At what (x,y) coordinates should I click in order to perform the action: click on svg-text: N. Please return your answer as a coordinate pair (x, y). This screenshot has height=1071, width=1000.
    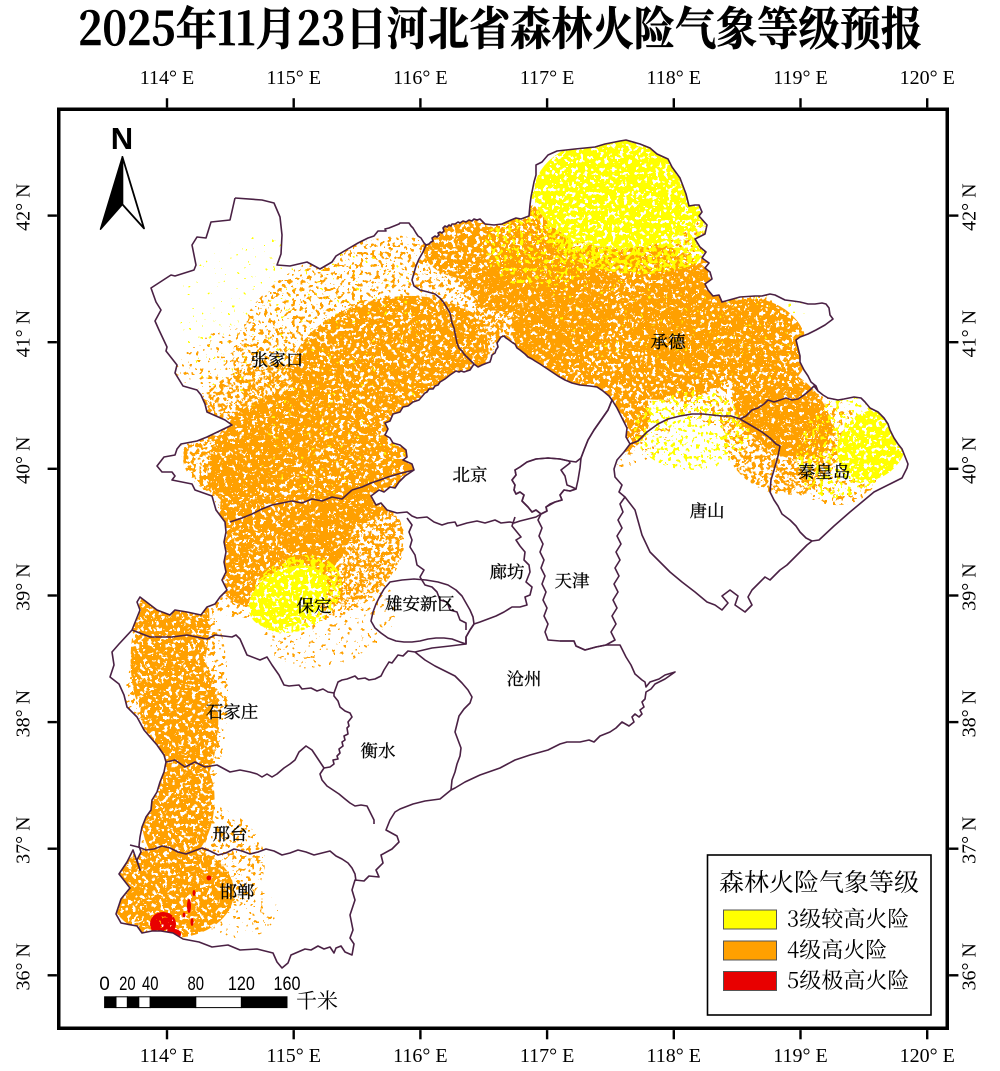
    Looking at the image, I should click on (122, 138).